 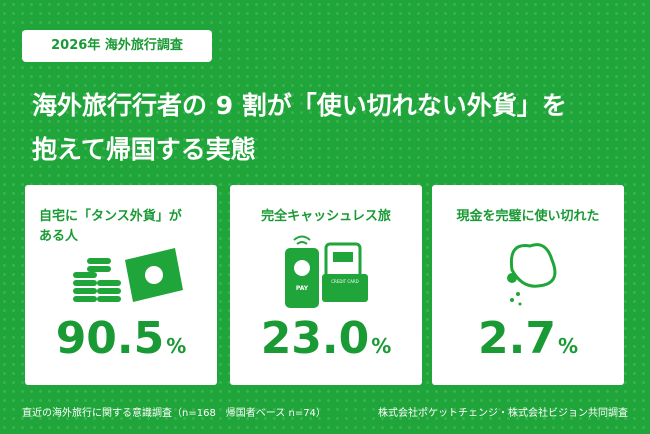 I want to click on stat-value: 2.7%, so click(x=528, y=338).